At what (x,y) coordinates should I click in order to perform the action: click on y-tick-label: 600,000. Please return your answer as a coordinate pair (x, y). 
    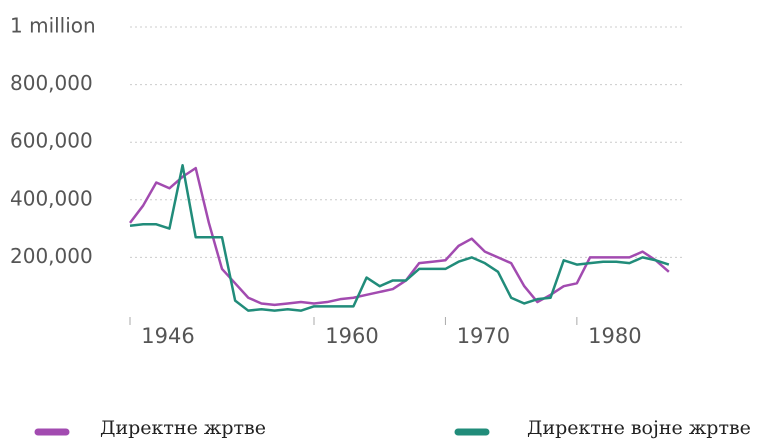
    Looking at the image, I should click on (51, 141).